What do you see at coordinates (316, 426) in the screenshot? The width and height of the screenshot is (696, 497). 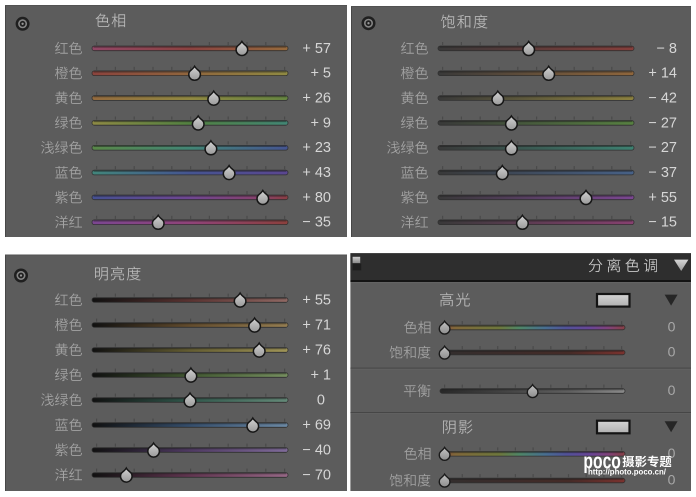 I see `svg-text: + 69` at bounding box center [316, 426].